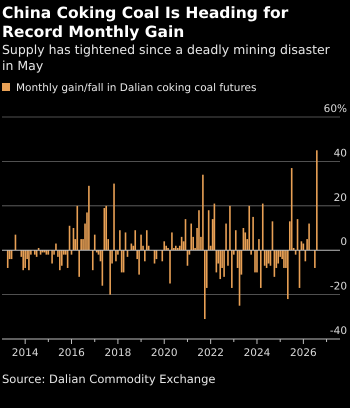 The width and height of the screenshot is (350, 408). Describe the element at coordinates (109, 379) in the screenshot. I see `source-note: Source: Dalian Commodity Exchange` at that location.